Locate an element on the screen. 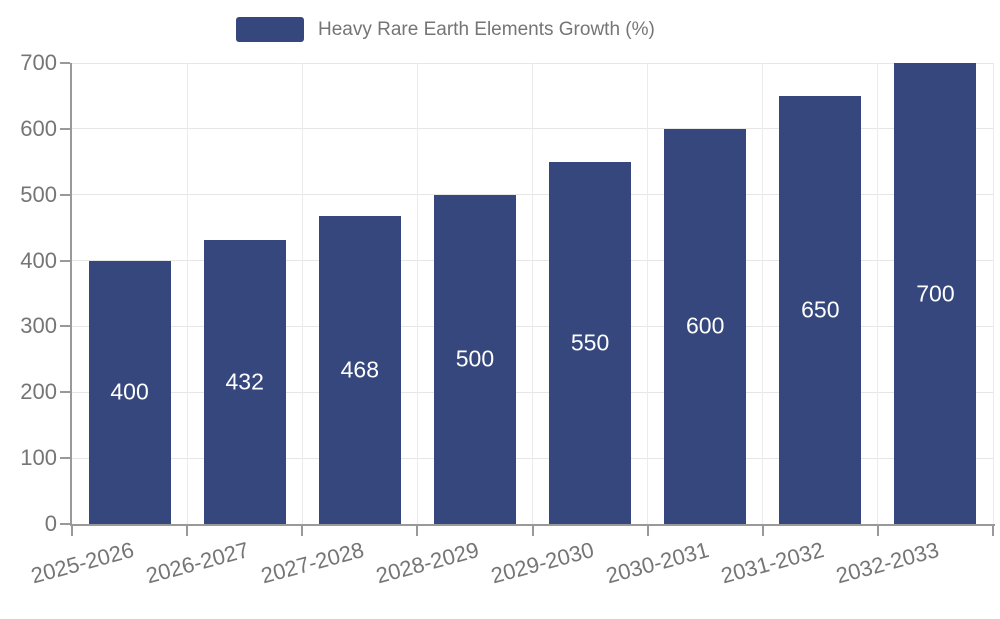 The width and height of the screenshot is (1000, 619). bar-value-label: 700 is located at coordinates (935, 293).